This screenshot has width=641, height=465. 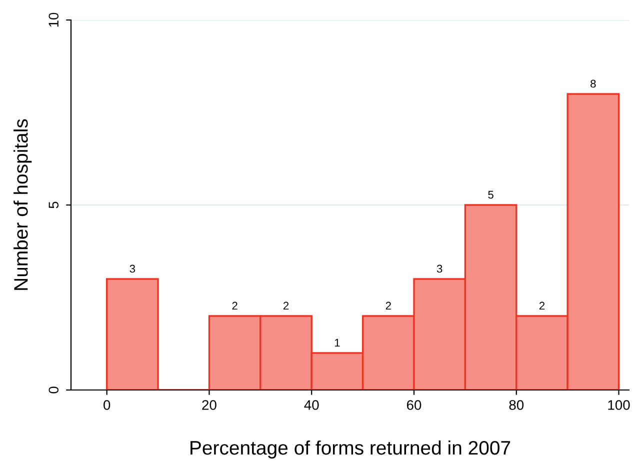 I want to click on y-tick-label: 5, so click(x=53, y=205).